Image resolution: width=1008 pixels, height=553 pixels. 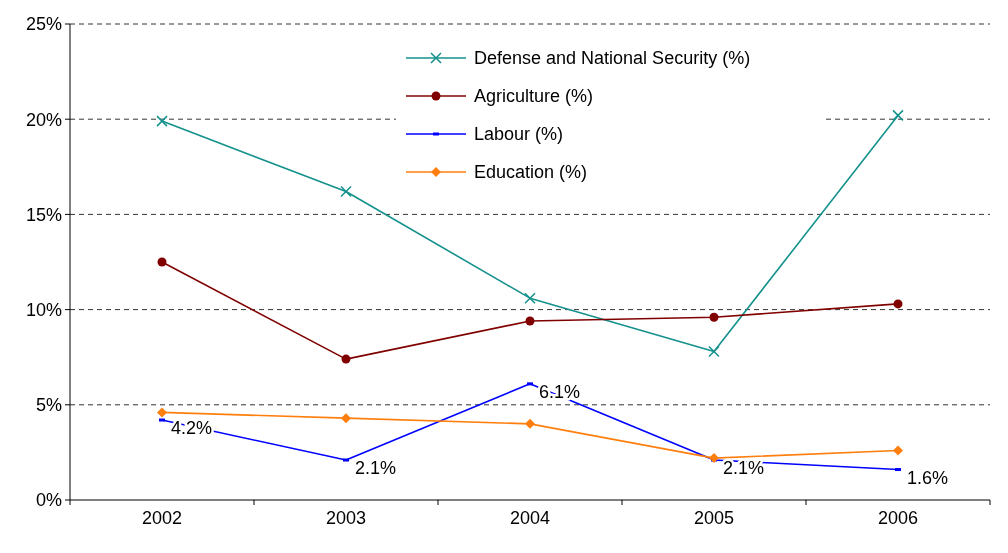 What do you see at coordinates (346, 518) in the screenshot?
I see `x-tick-label: 2003` at bounding box center [346, 518].